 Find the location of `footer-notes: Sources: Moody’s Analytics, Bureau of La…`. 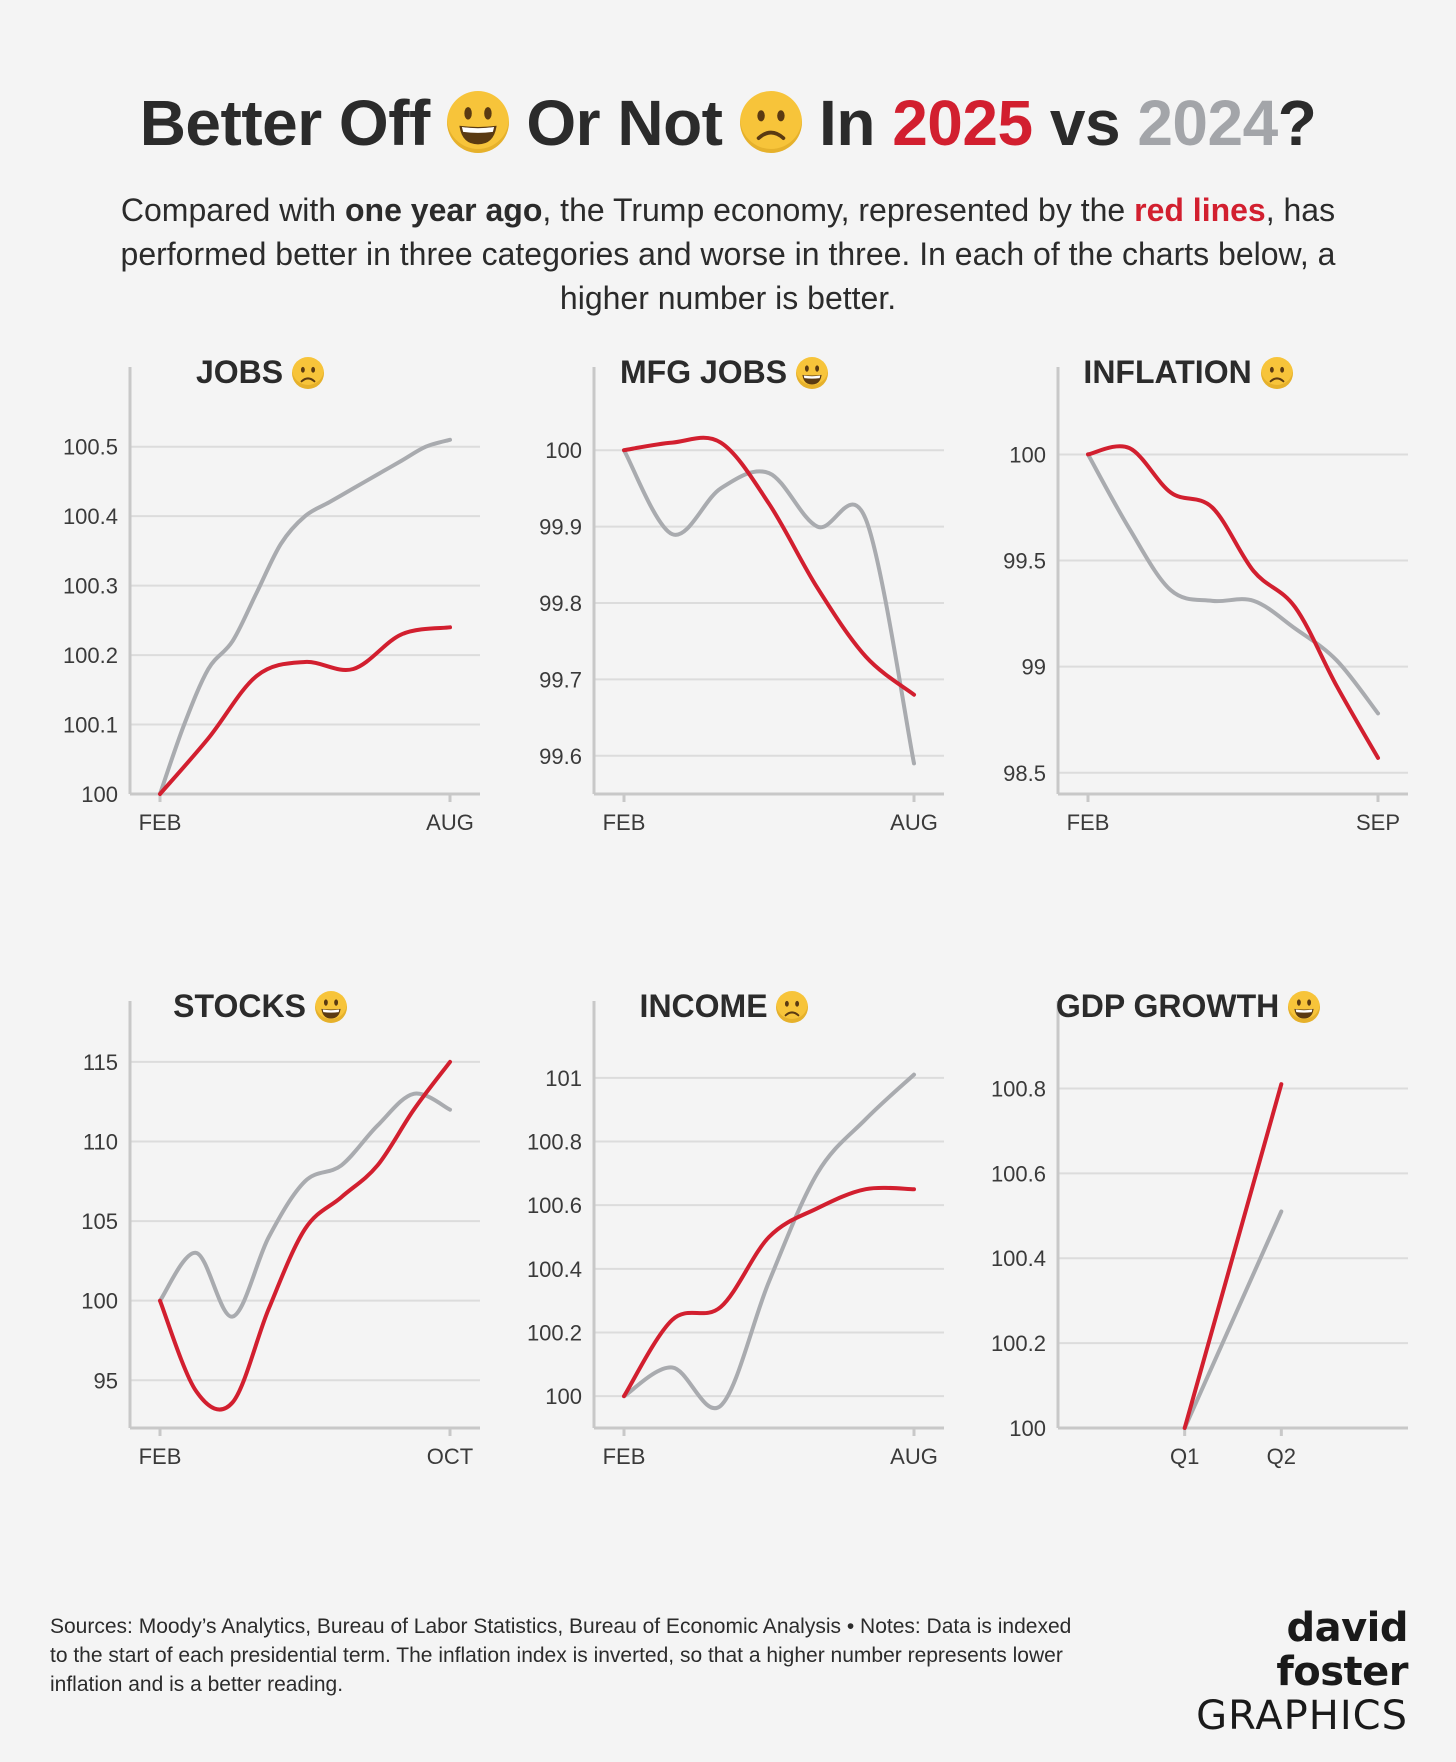

footer-notes: Sources: Moody’s Analytics, Bureau of La… is located at coordinates (561, 1655).